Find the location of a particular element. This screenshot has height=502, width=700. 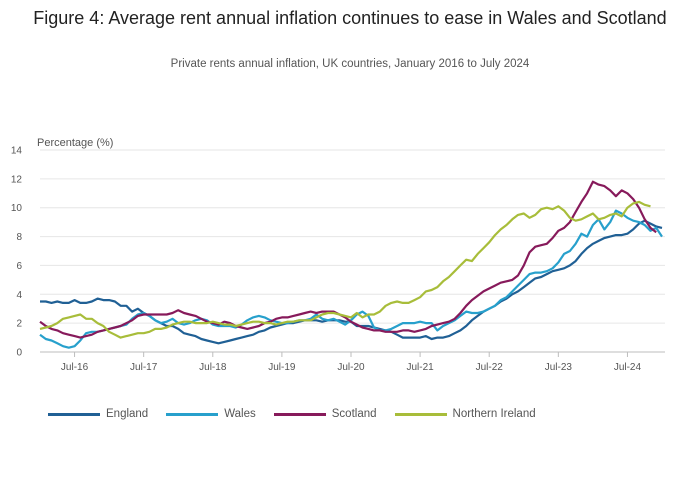

legend-label: Wales is located at coordinates (240, 414).